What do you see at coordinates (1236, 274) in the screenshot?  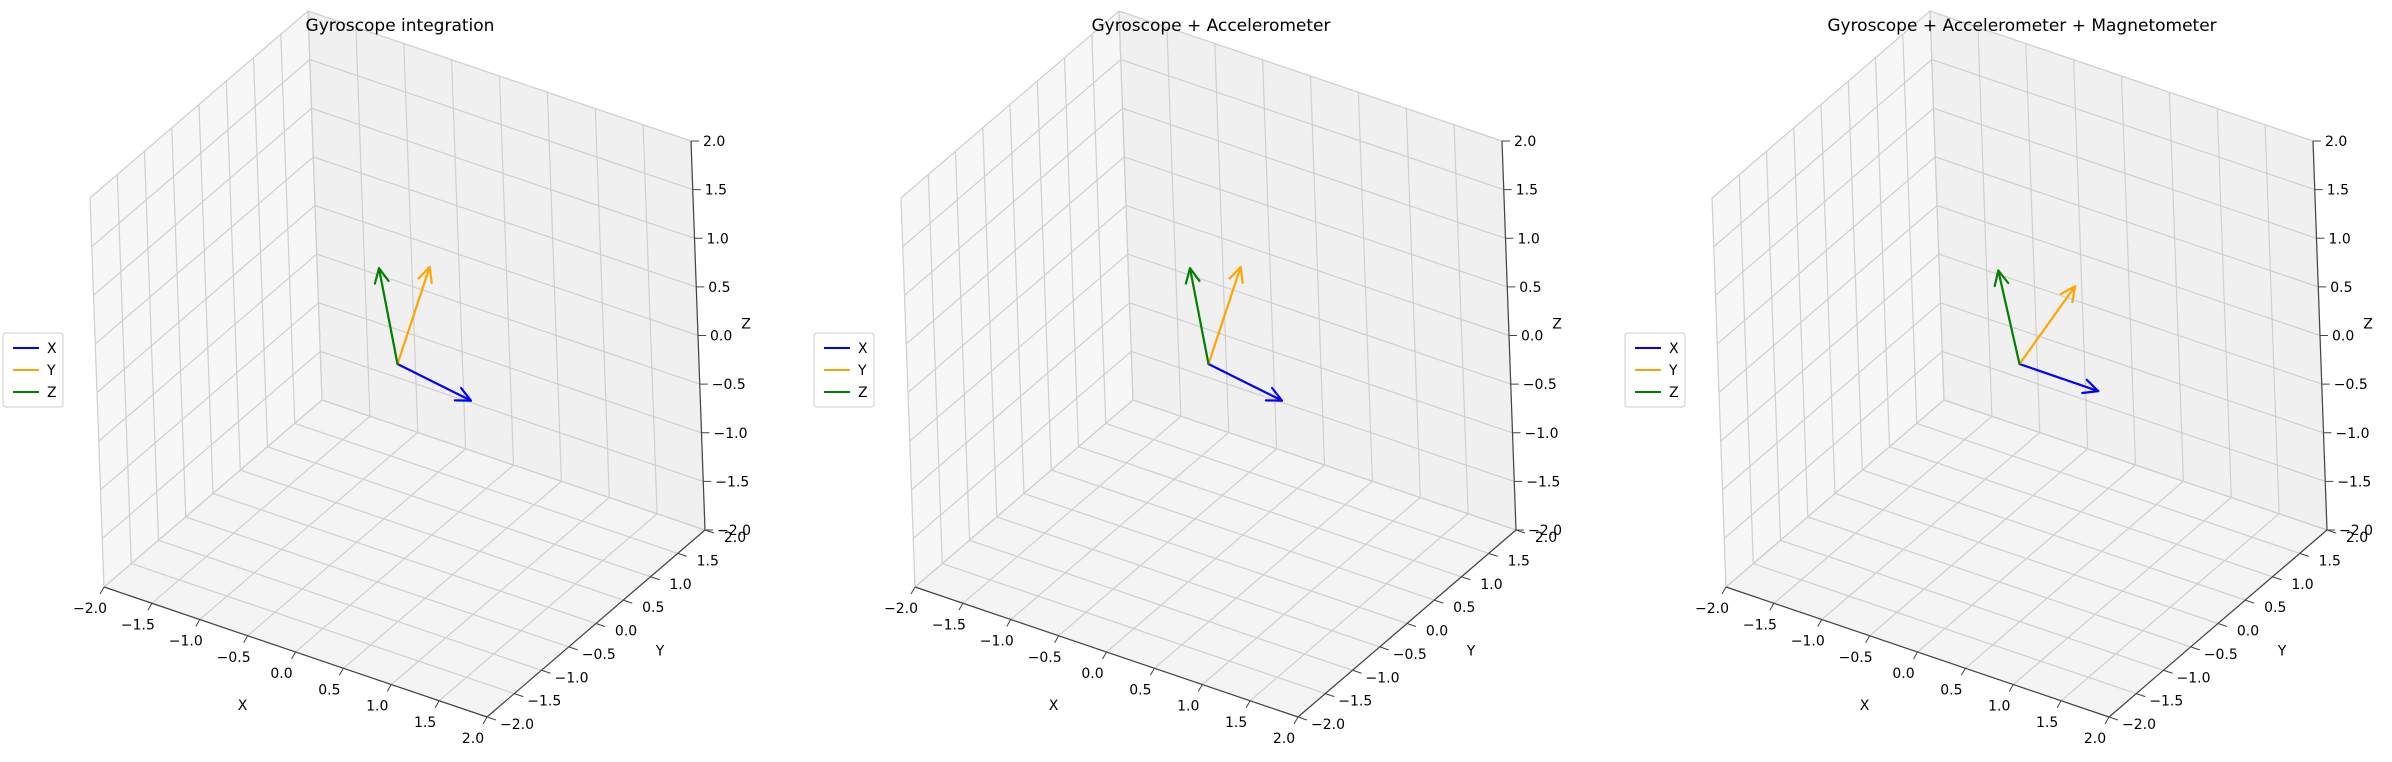 I see `vector-y-head` at bounding box center [1236, 274].